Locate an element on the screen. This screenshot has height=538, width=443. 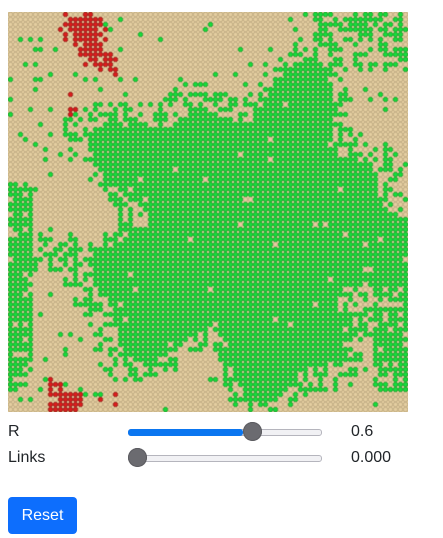
links-slider is located at coordinates (225, 458).